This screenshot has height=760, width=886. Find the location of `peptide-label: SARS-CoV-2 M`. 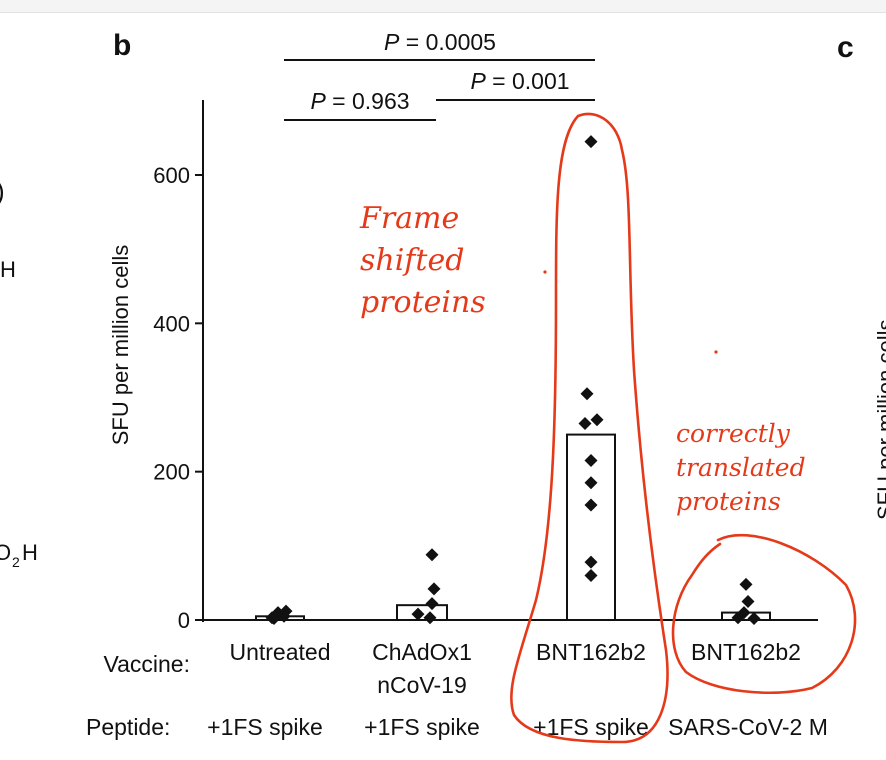

peptide-label: SARS-CoV-2 M is located at coordinates (748, 727).